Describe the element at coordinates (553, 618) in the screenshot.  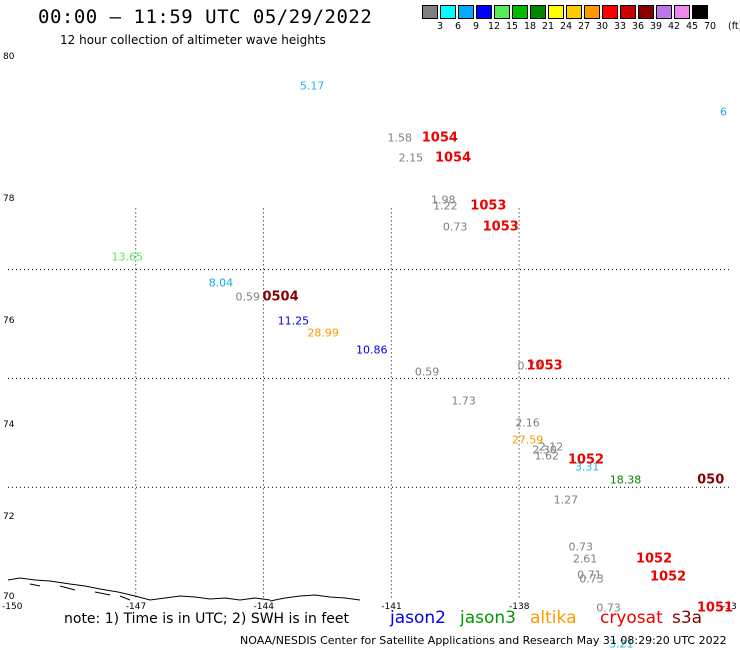
I see `satellite-name: altika` at that location.